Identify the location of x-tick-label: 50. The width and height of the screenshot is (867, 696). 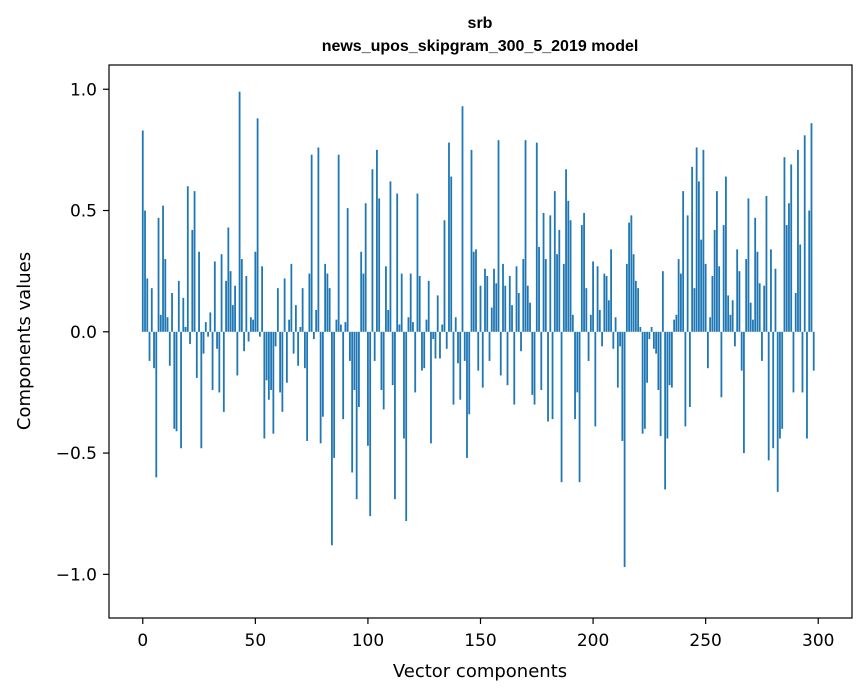
(256, 641).